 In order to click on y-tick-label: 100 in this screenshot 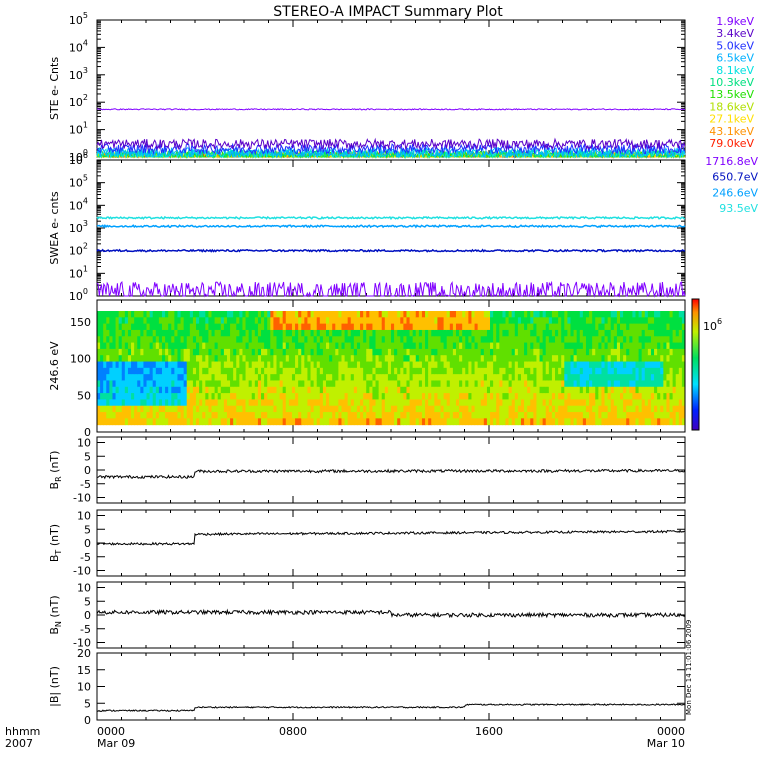, I will do `click(78, 156)`.